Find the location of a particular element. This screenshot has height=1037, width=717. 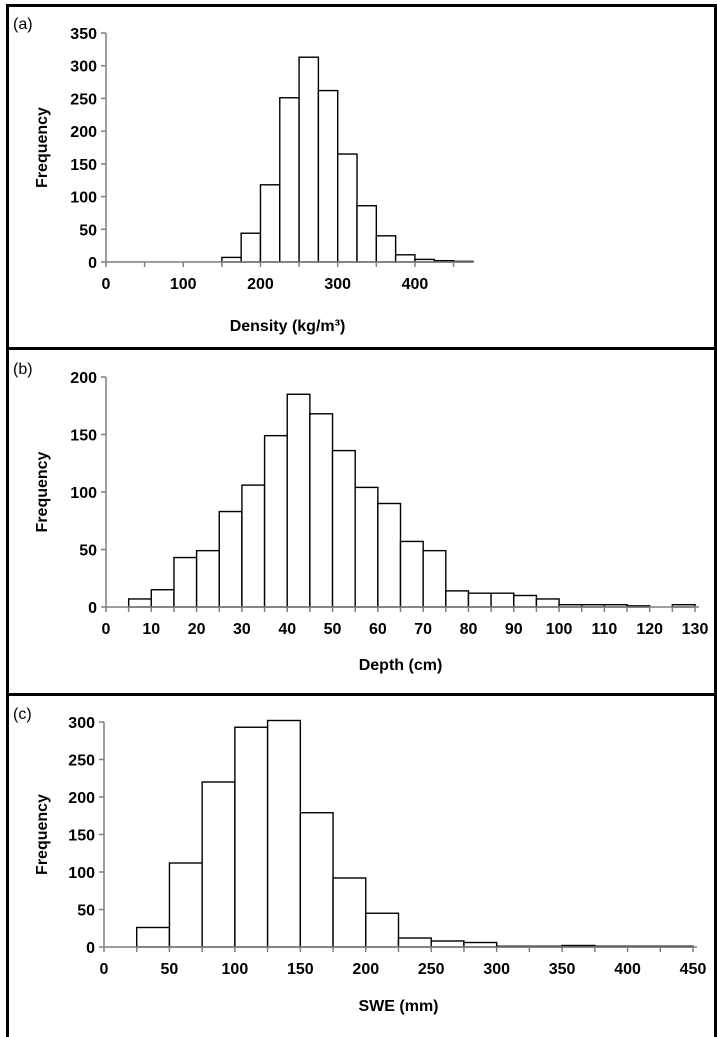

x-tick-label: 350 is located at coordinates (562, 969).